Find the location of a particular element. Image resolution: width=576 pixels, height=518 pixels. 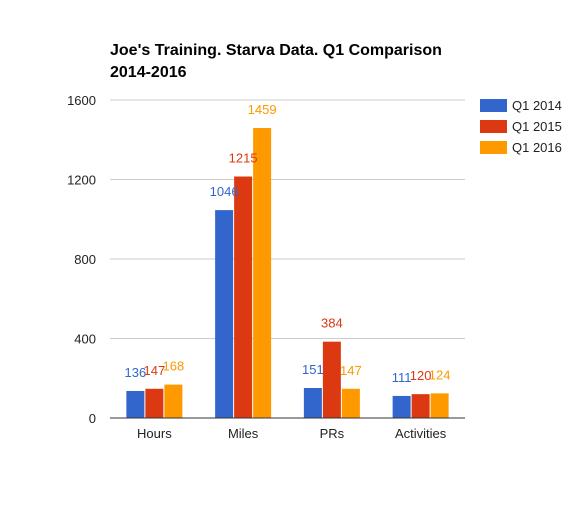

legend-label-0: Q1 2014 is located at coordinates (537, 105).